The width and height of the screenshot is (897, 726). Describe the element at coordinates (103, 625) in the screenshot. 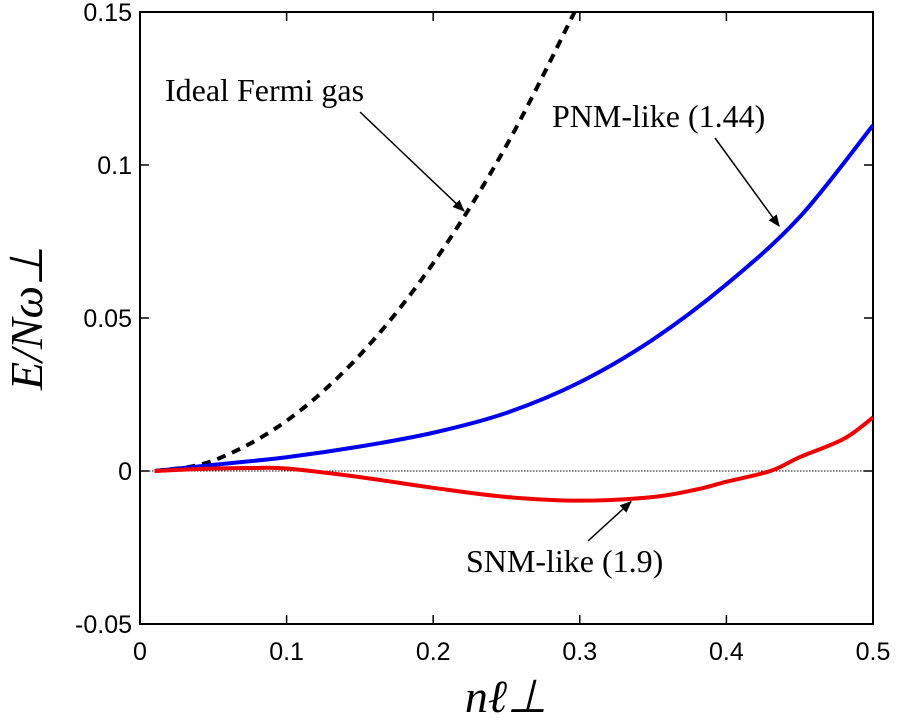

I see `y-tick-label: -0.05` at that location.